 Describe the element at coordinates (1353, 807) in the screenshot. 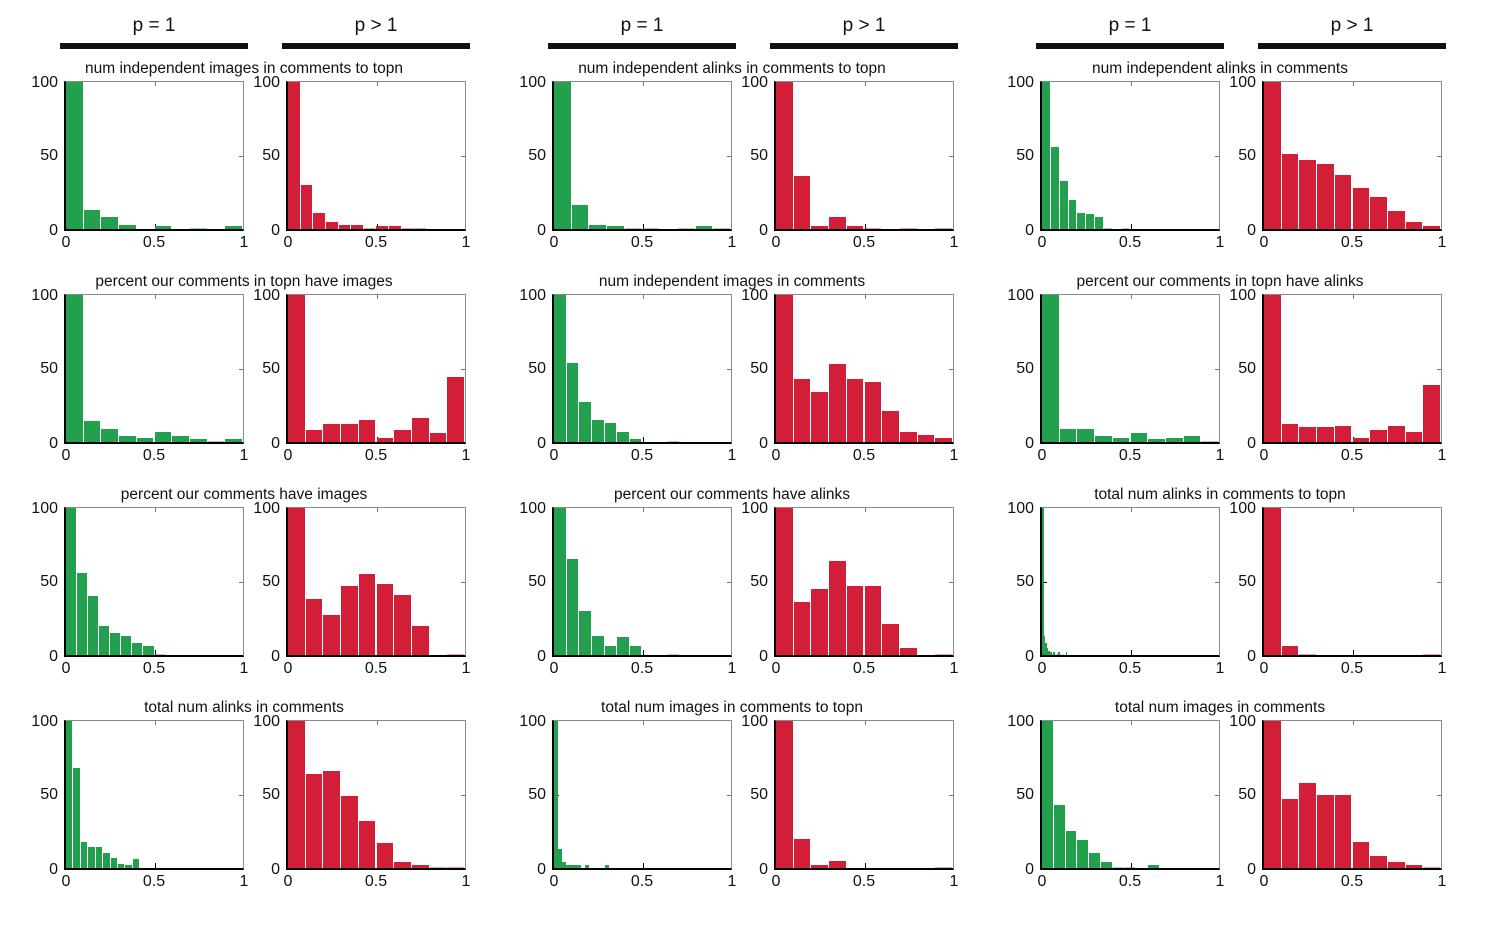

I see `plot-wrap: 0 0.5 1` at that location.